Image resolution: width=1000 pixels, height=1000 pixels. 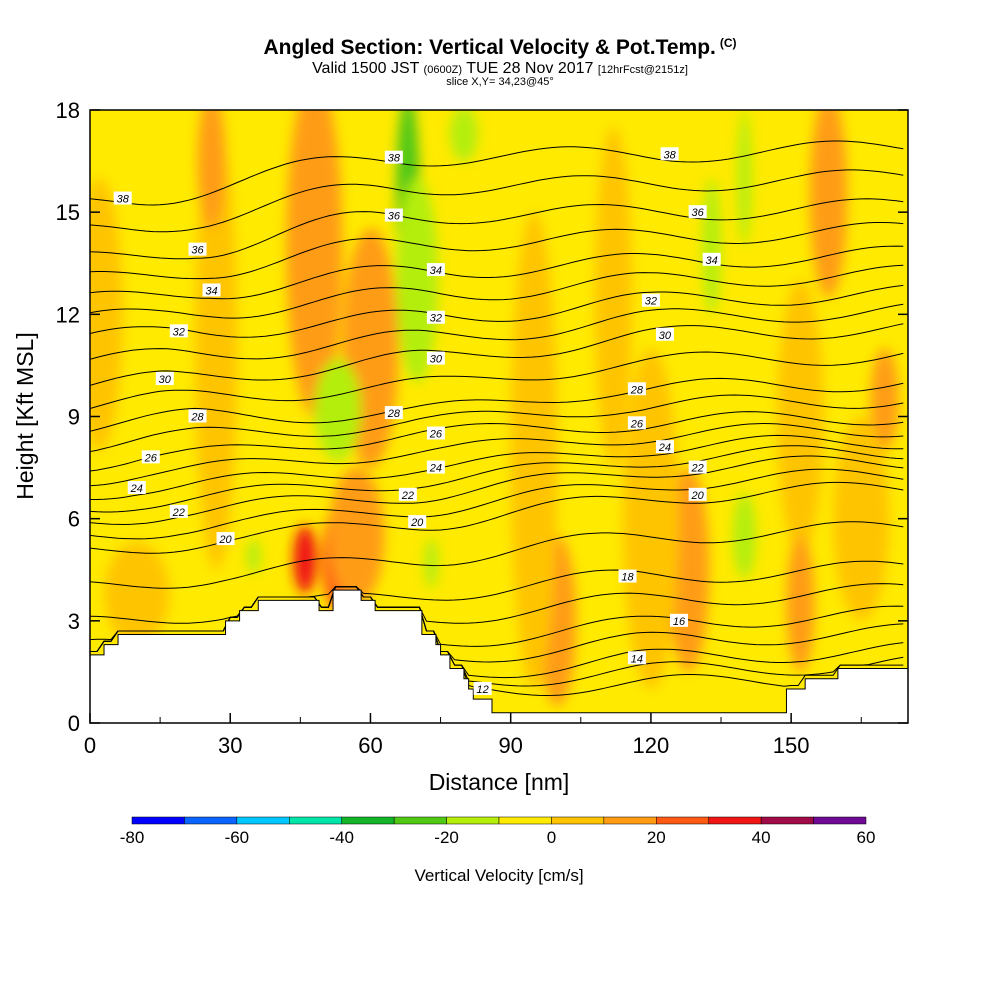 I want to click on contour-label: 36, so click(x=697, y=212).